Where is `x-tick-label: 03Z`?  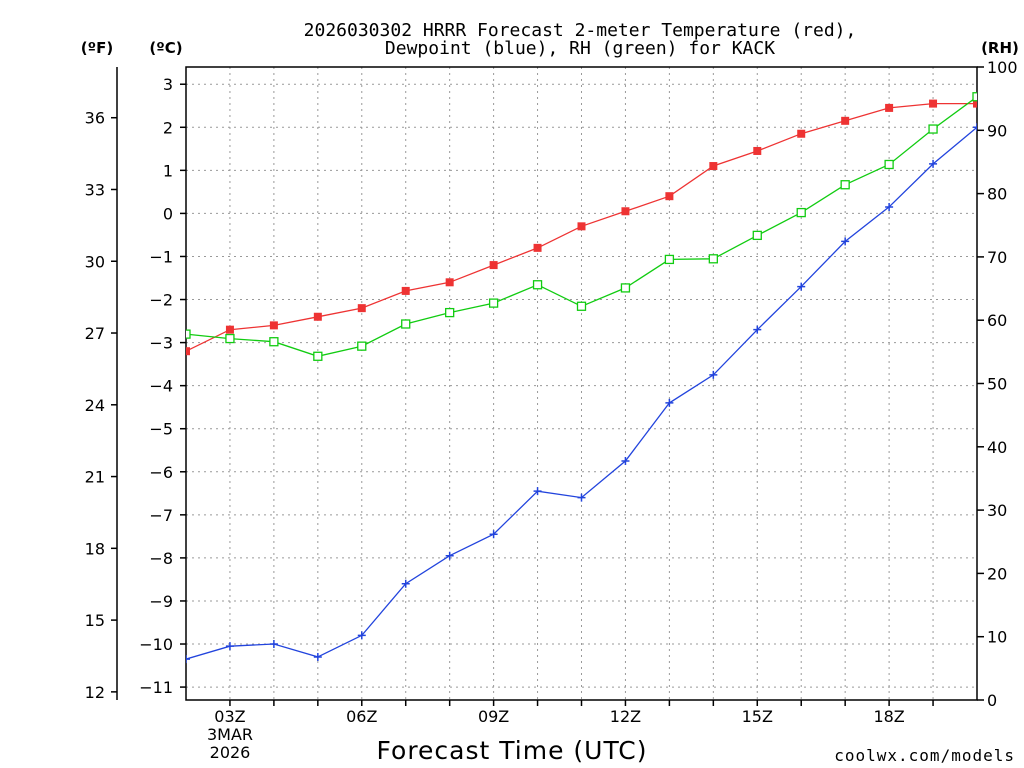
x-tick-label: 03Z is located at coordinates (229, 716).